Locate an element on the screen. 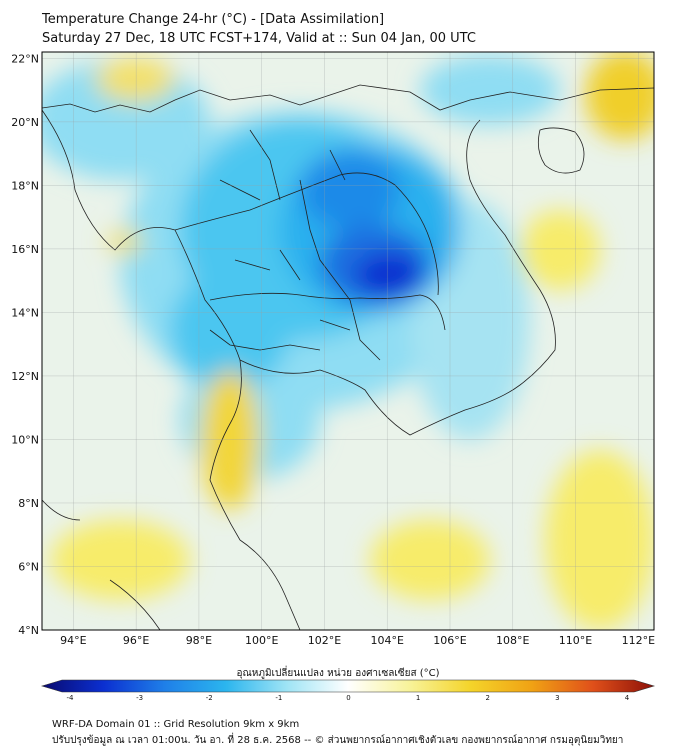  lat-label: 8°N is located at coordinates (28, 503).